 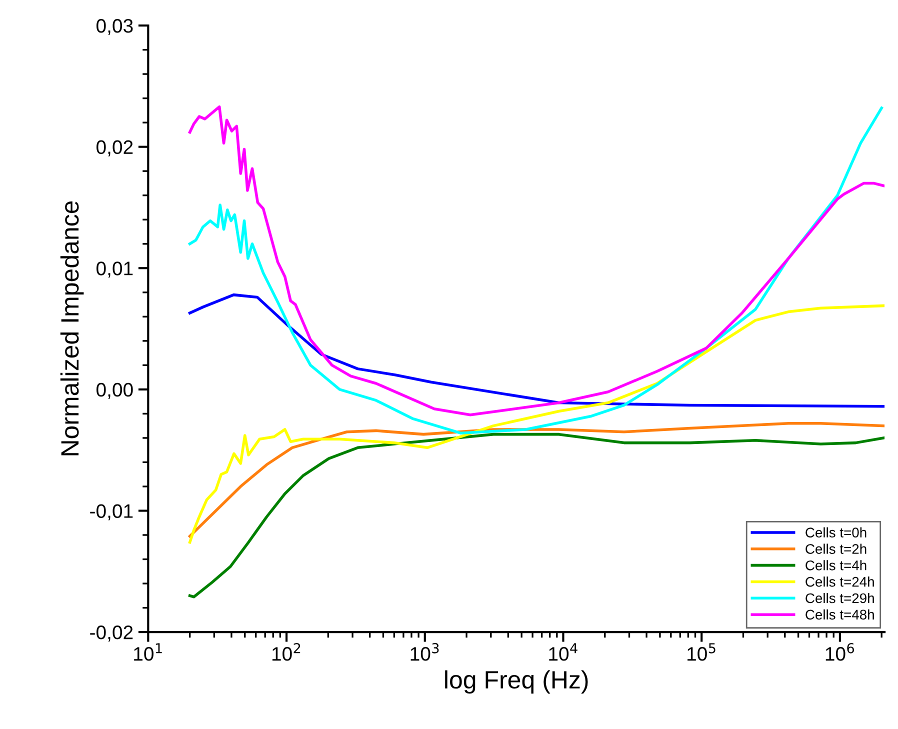 What do you see at coordinates (114, 270) in the screenshot?
I see `y-tick-label: 0,01` at bounding box center [114, 270].